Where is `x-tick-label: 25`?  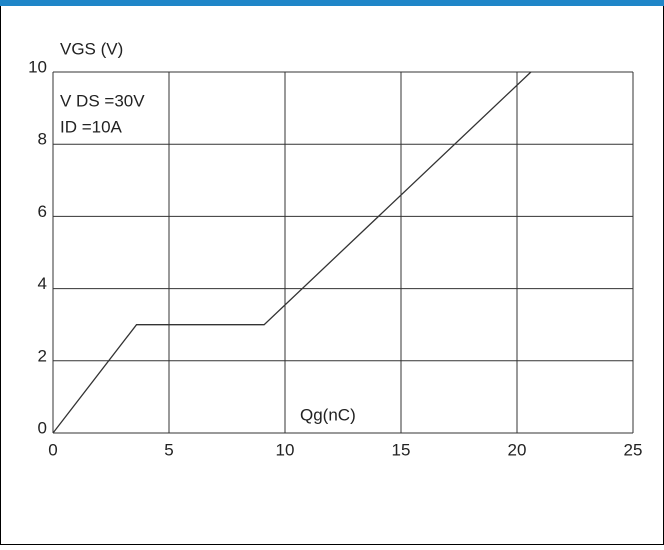
x-tick-label: 25 is located at coordinates (633, 449).